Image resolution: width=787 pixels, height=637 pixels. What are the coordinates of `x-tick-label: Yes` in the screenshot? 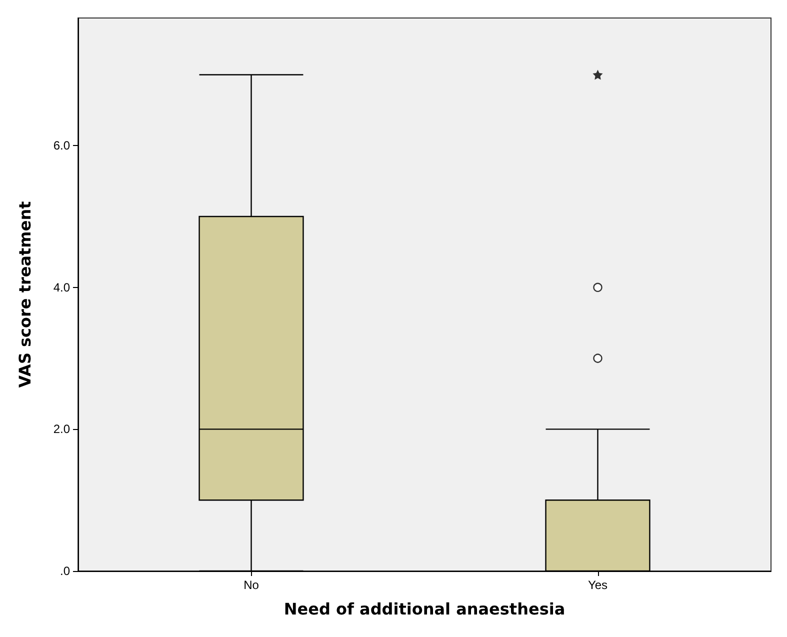 It's located at (598, 585).